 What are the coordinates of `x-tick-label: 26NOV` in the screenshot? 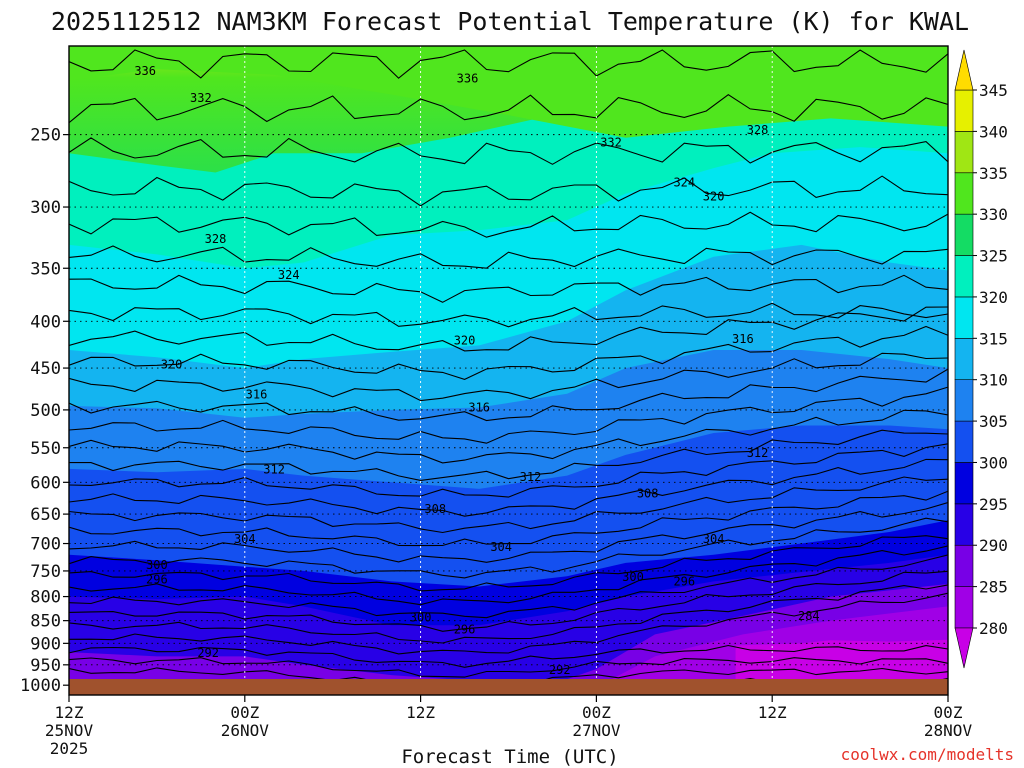 It's located at (245, 730).